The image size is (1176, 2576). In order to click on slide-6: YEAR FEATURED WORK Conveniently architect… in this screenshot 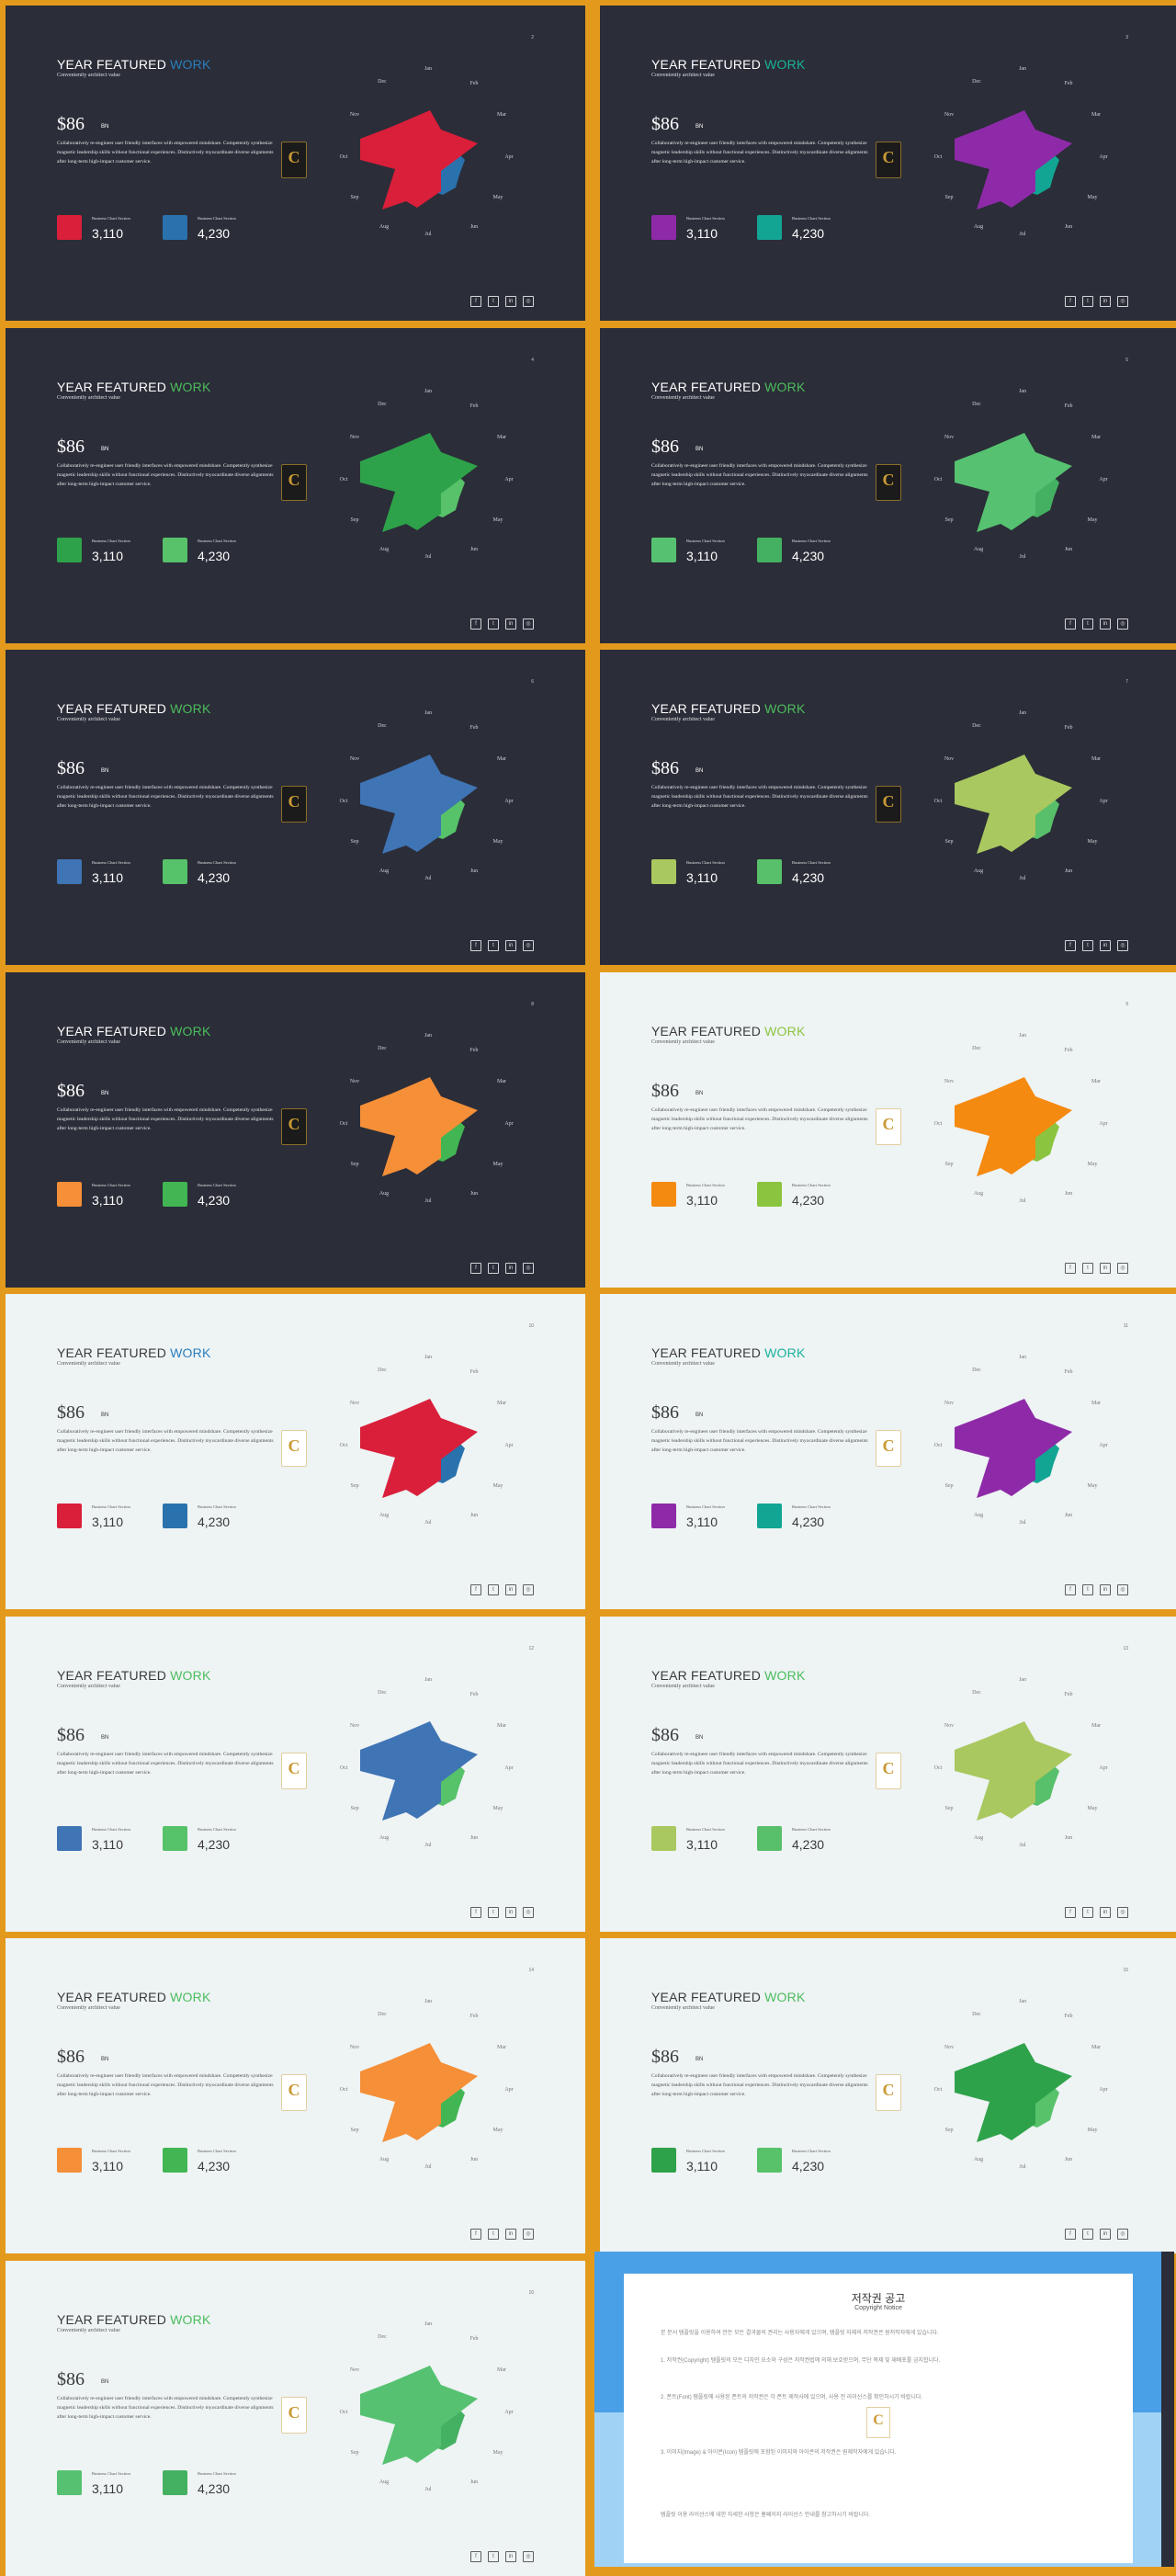, I will do `click(295, 807)`.